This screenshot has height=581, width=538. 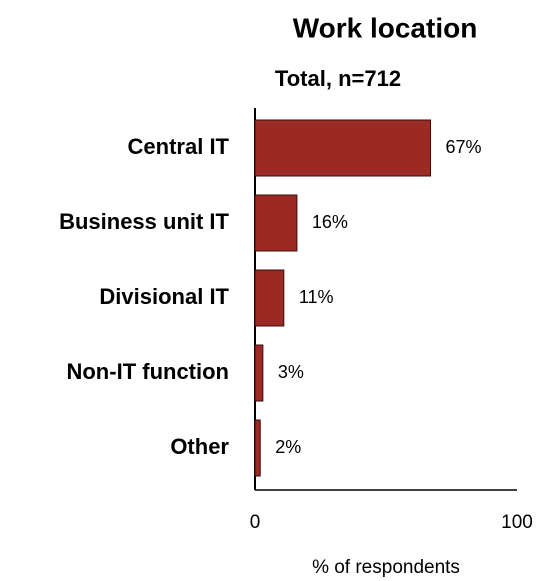 What do you see at coordinates (179, 146) in the screenshot?
I see `y-tick-label: Central IT` at bounding box center [179, 146].